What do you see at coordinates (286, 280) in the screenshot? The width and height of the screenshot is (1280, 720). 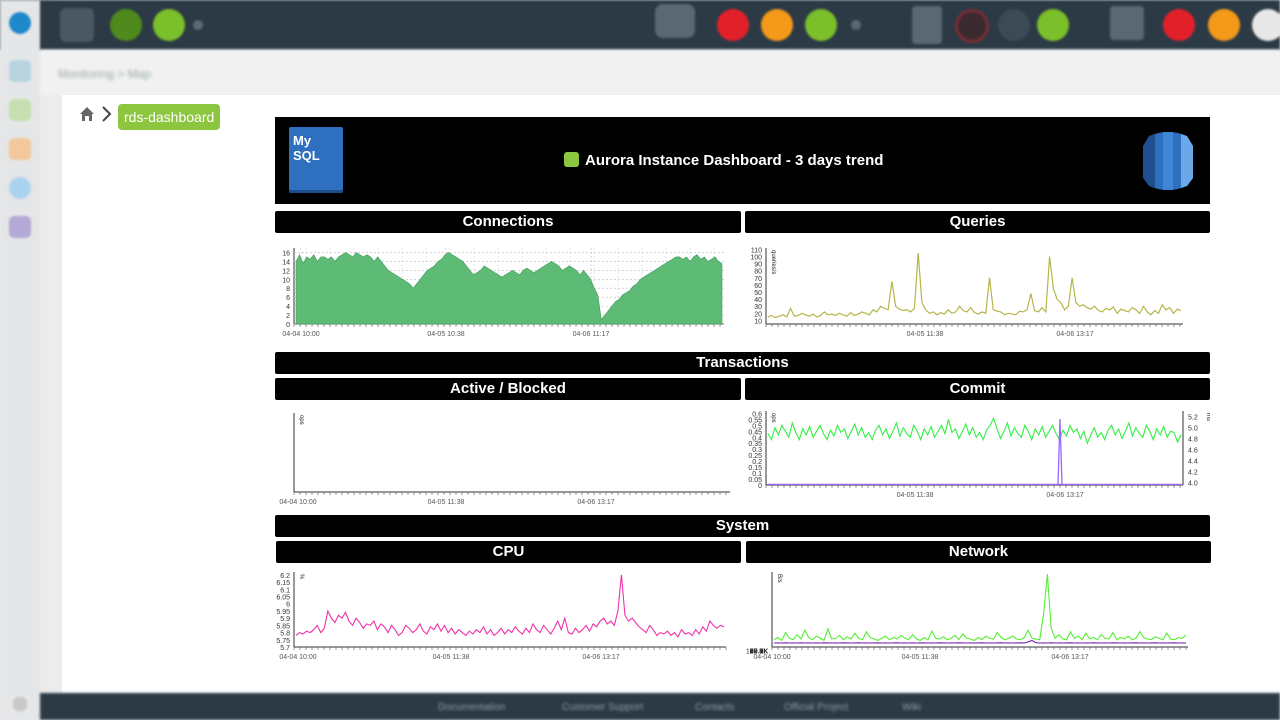 I see `y-tick-label: 10` at bounding box center [286, 280].